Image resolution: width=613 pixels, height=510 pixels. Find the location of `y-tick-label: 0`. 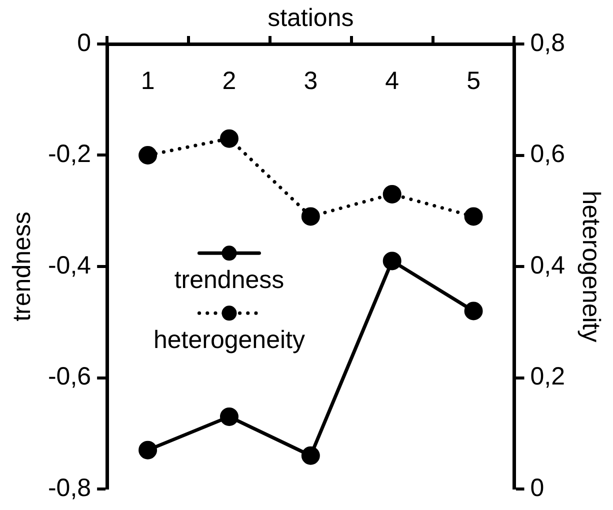

y-tick-label: 0 is located at coordinates (84, 42).